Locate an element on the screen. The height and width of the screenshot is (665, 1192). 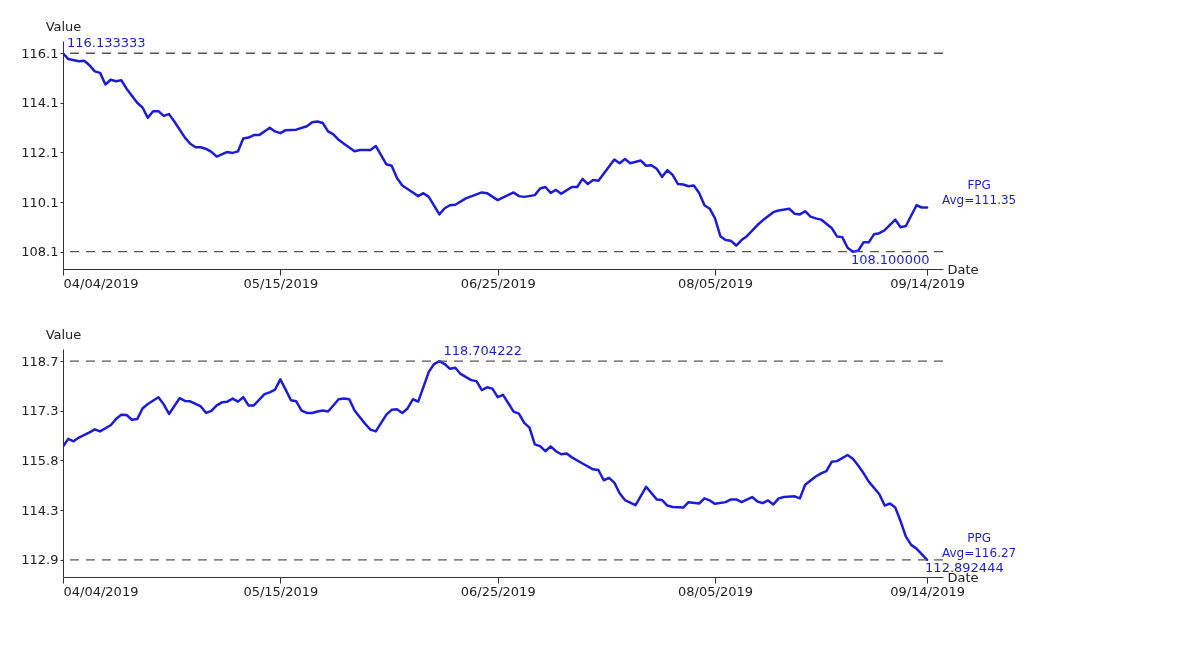
y-tick-label: 110.1 is located at coordinates (40, 202).